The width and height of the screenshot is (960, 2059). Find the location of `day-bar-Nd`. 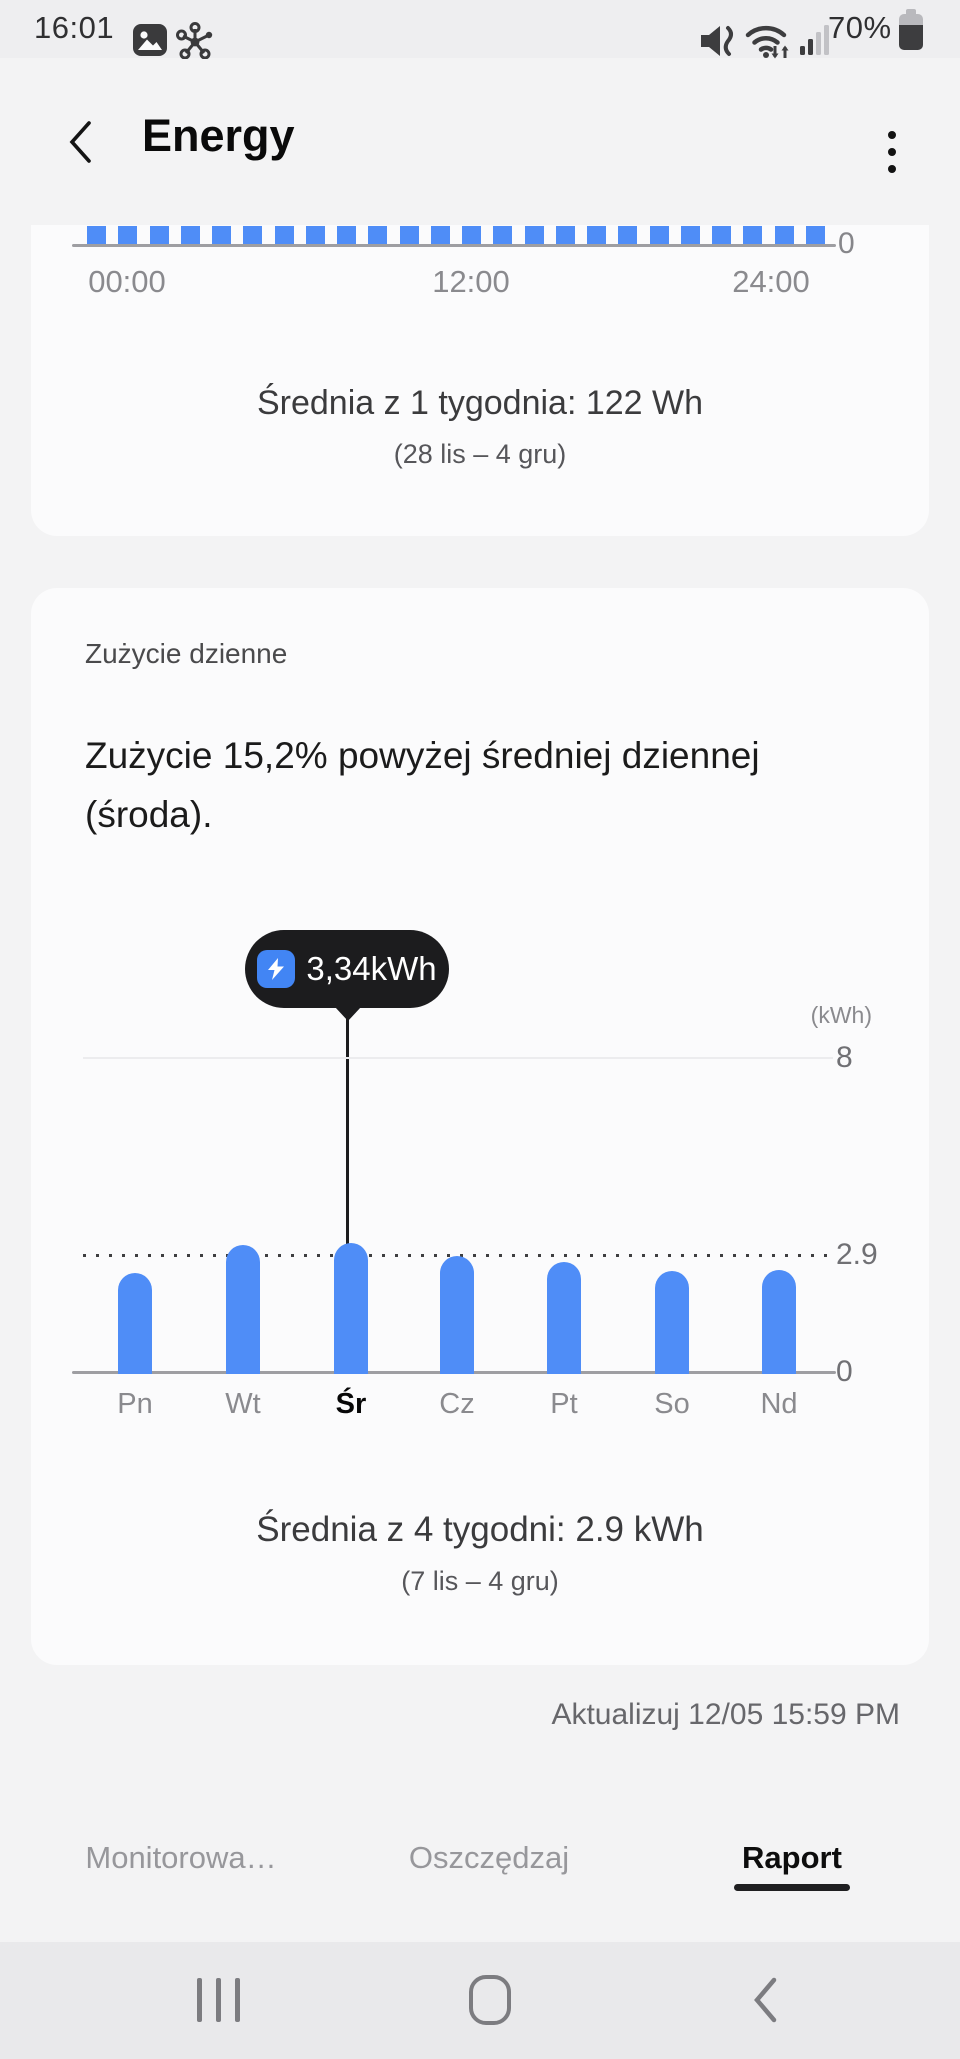

day-bar-Nd is located at coordinates (779, 1322).